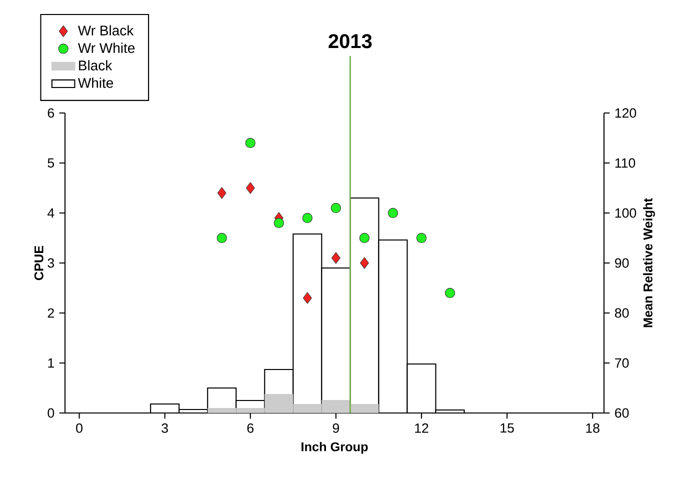 The image size is (694, 482). What do you see at coordinates (335, 448) in the screenshot?
I see `x-axis-title: Inch Group` at bounding box center [335, 448].